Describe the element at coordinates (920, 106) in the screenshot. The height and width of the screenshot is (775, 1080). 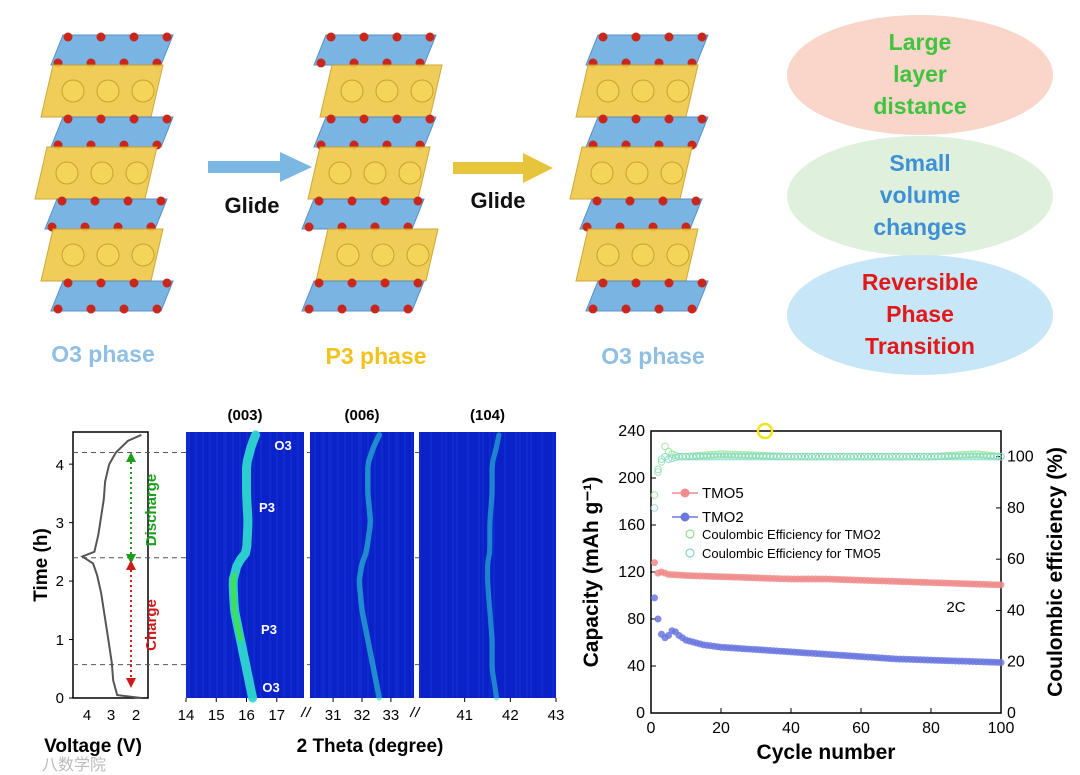
I see `feature-line: distance` at that location.